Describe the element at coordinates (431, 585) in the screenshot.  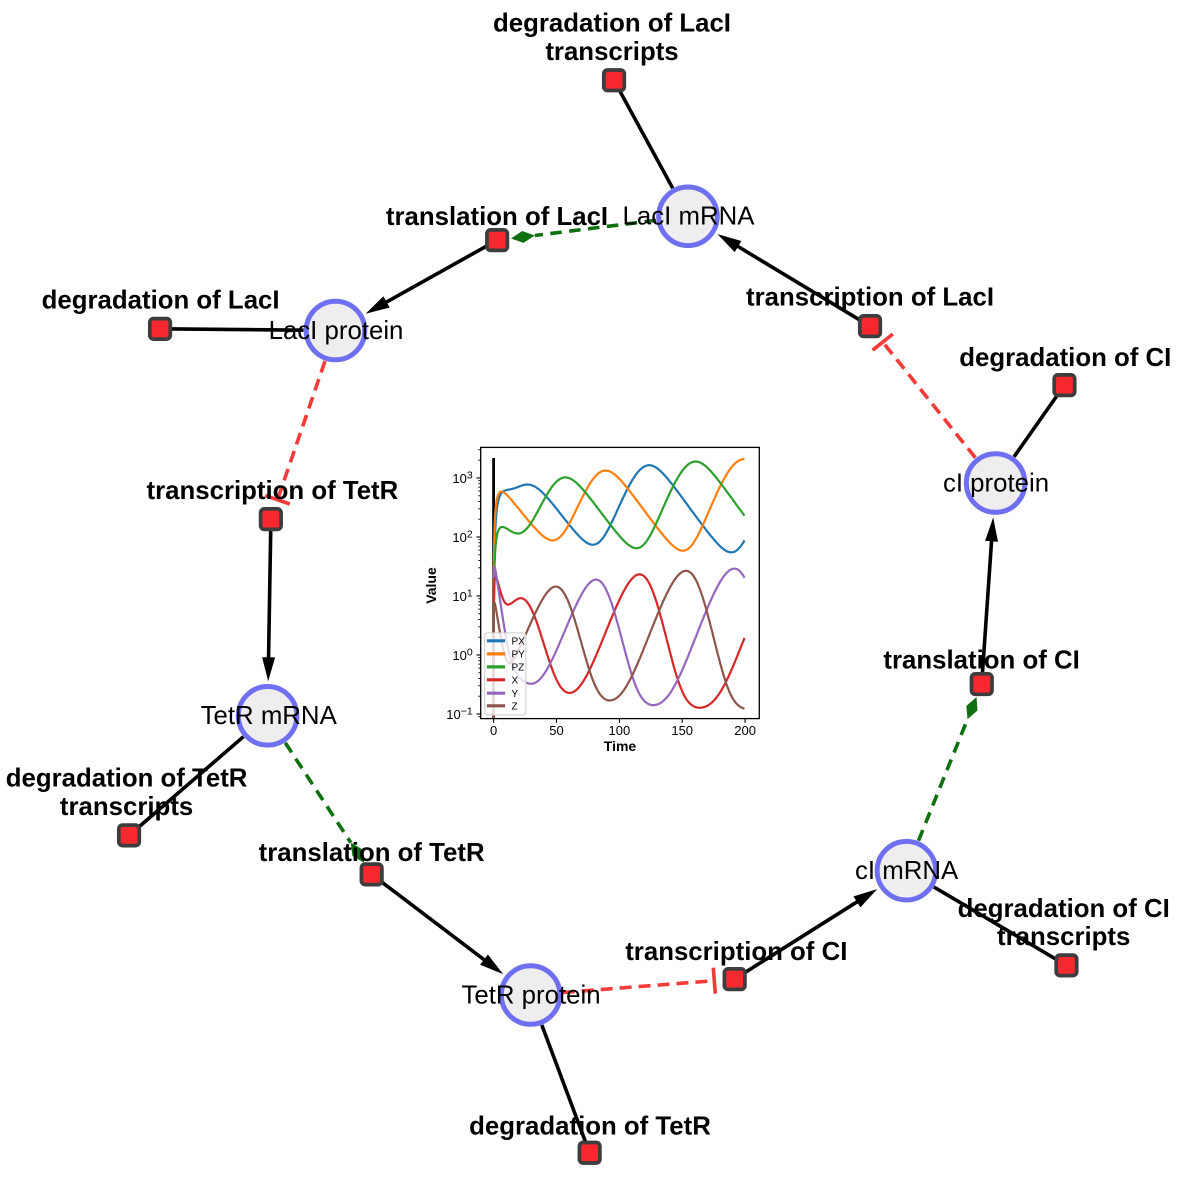
I see `svg-text: Value` at that location.